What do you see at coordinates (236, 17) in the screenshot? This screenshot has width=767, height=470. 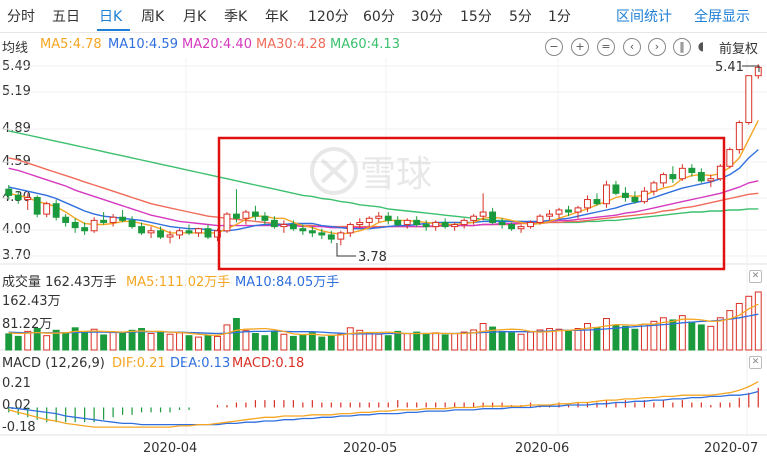 I see `tab-quarterly-k: 季K` at bounding box center [236, 17].